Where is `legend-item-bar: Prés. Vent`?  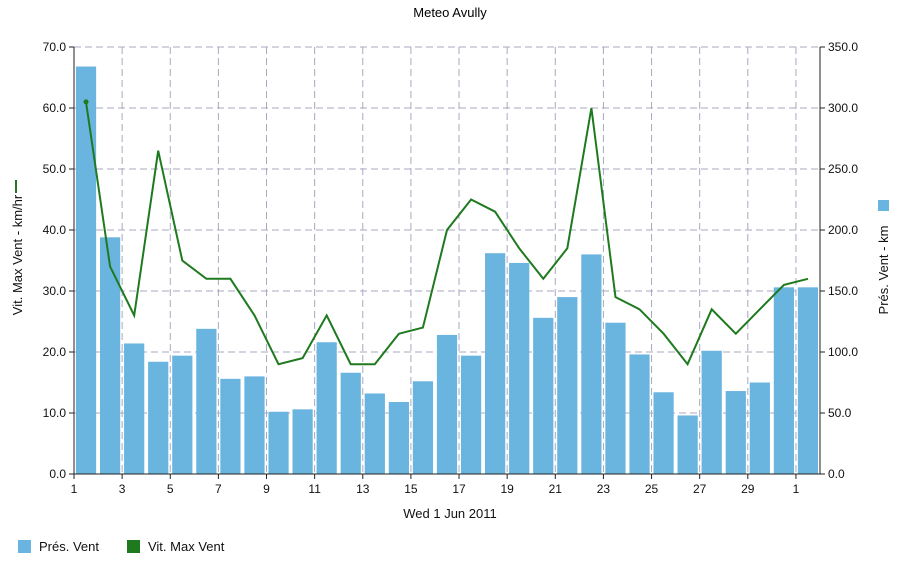
legend-item-bar: Prés. Vent is located at coordinates (58, 546).